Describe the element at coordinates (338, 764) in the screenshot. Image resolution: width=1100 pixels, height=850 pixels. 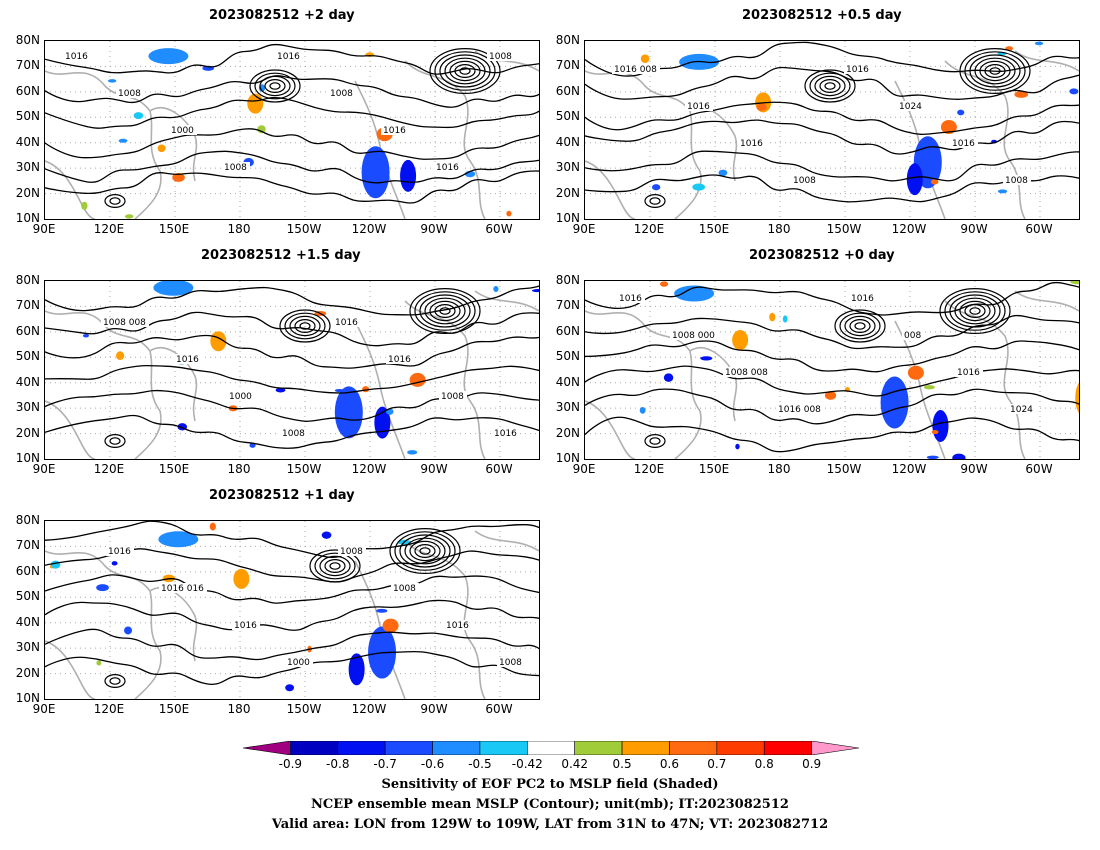
I see `colorbar-tick-label: -0.8` at that location.